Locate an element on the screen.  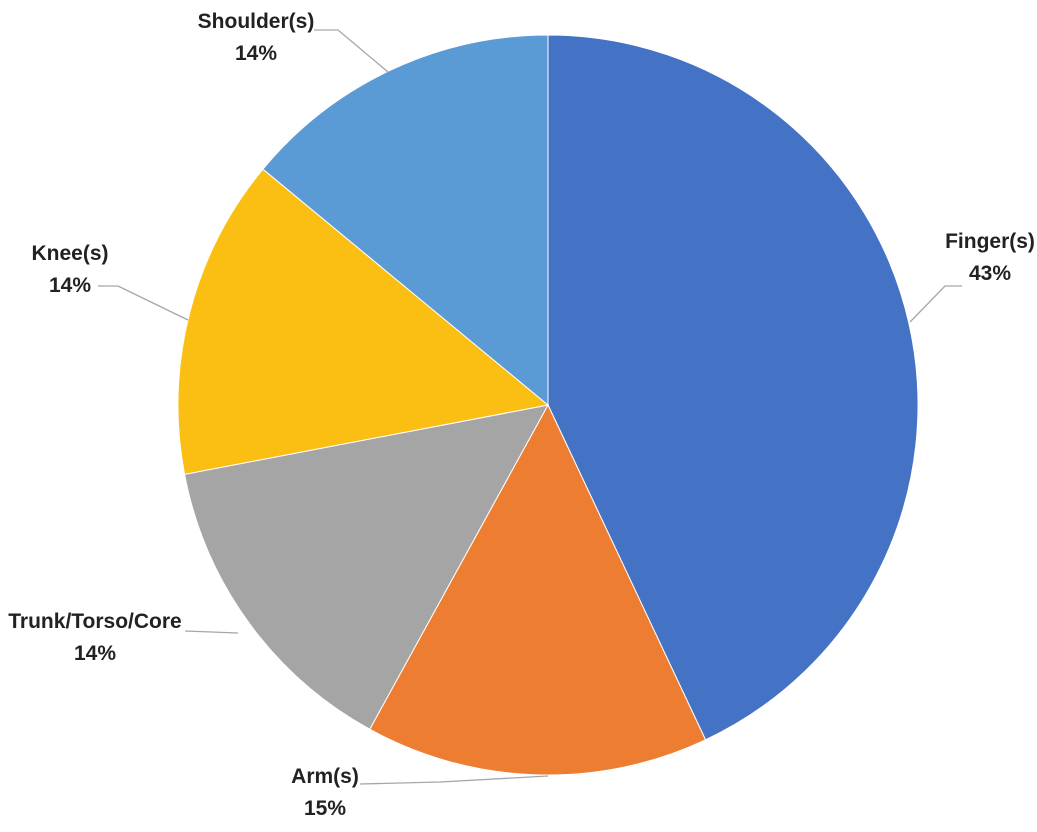
pie-slice-knee is located at coordinates (363, 321).